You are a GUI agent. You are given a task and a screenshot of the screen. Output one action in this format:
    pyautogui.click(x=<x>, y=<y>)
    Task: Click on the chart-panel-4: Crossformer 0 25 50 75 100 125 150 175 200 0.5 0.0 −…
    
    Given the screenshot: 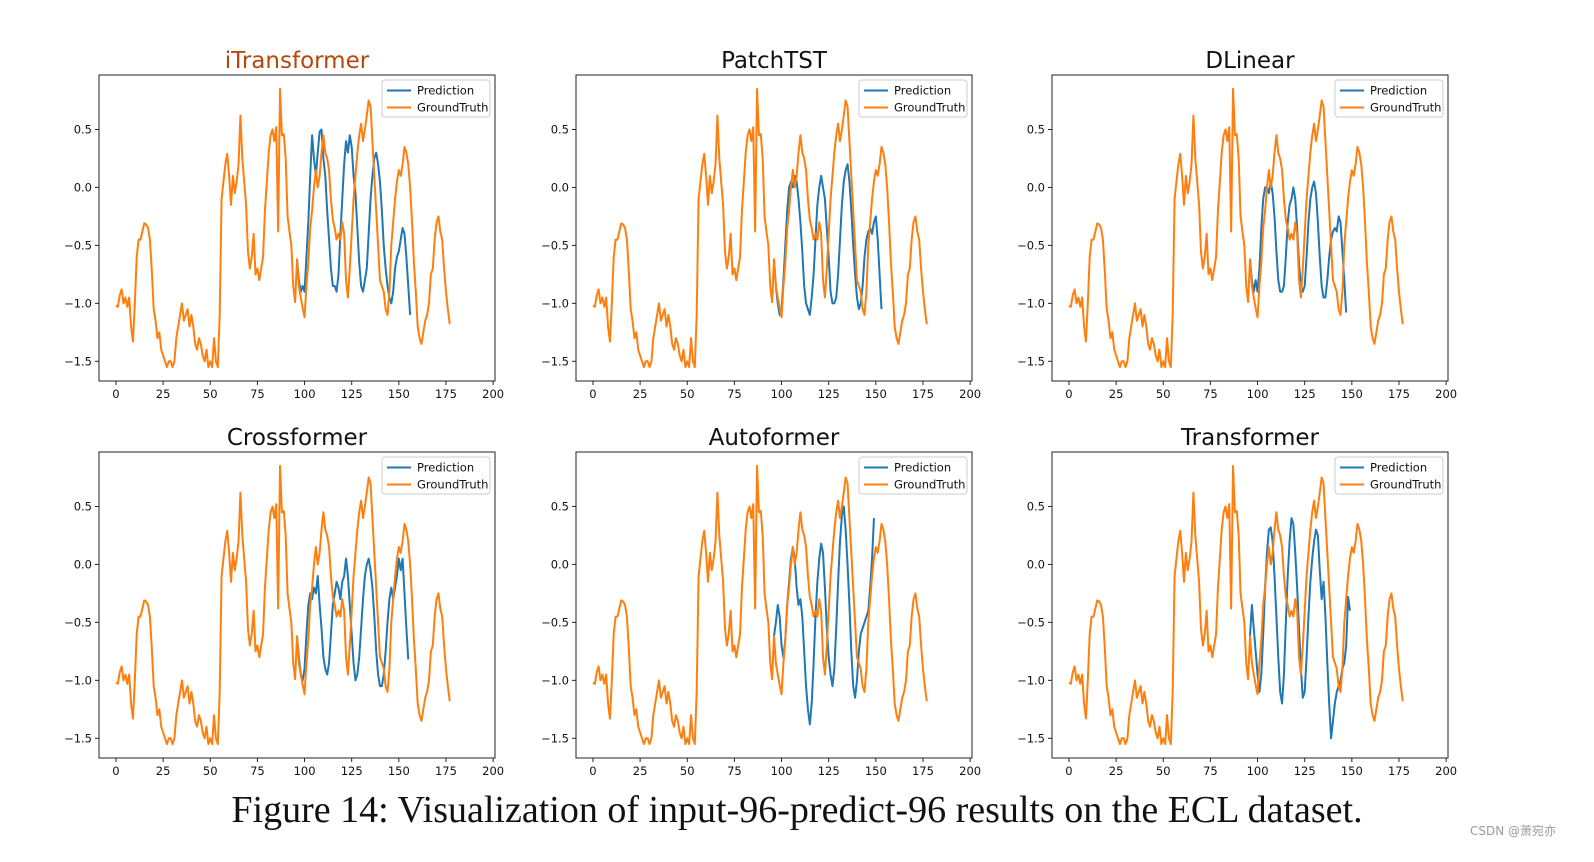 What is the action you would take?
    pyautogui.click(x=284, y=601)
    